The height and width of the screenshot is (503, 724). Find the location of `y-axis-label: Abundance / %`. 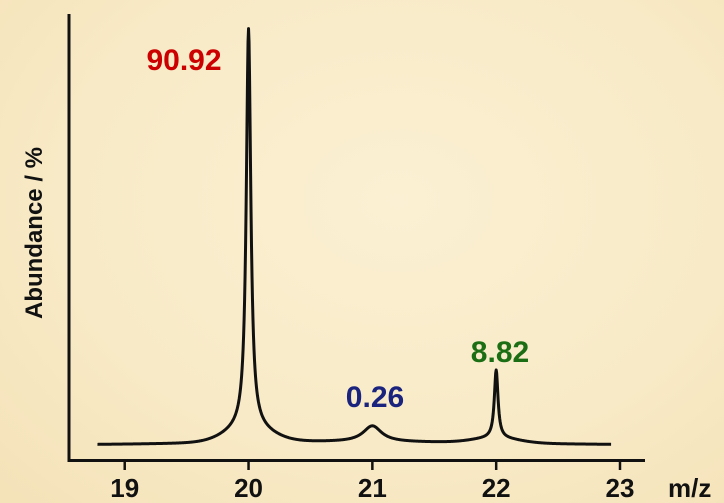

y-axis-label: Abundance / % is located at coordinates (34, 233).